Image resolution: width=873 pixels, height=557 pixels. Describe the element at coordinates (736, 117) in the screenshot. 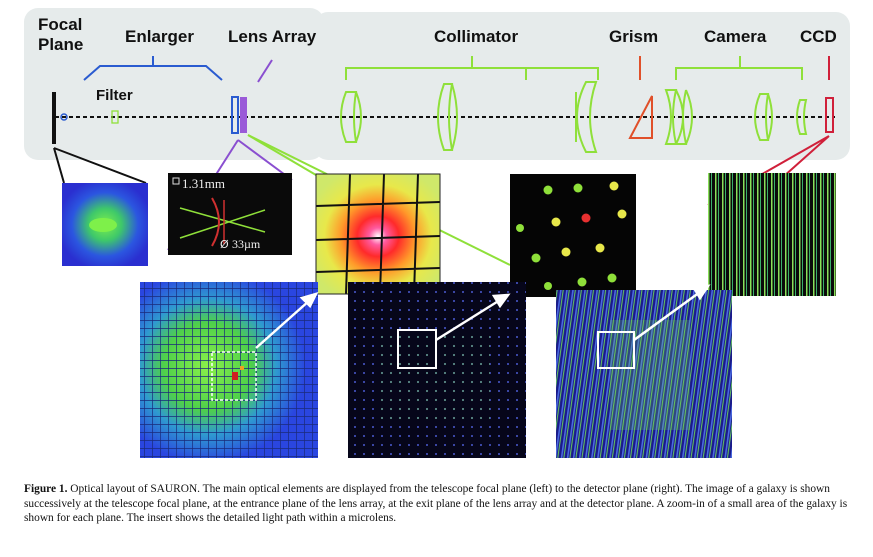

I see `camera-lenses` at that location.